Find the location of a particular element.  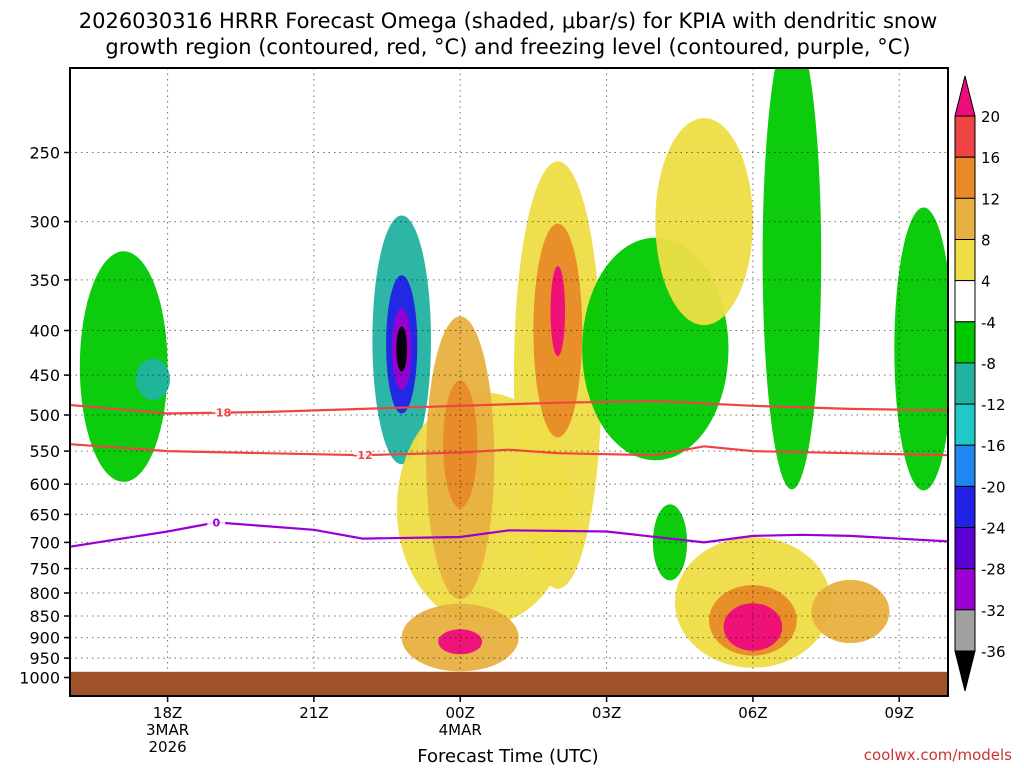

colorbar-label-5: -4 is located at coordinates (988, 323).